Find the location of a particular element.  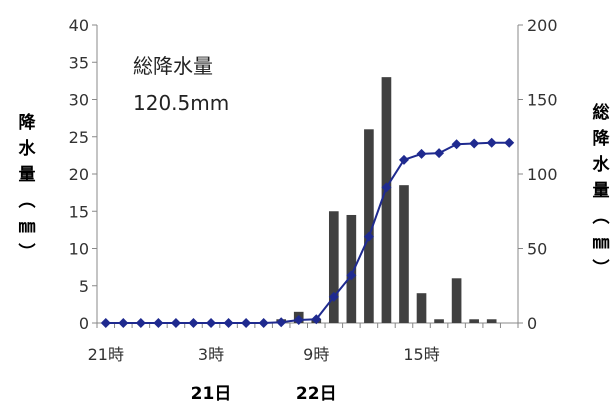

y-left-title: 降水量 ︵ ㎜ ︶ is located at coordinates (28, 187).